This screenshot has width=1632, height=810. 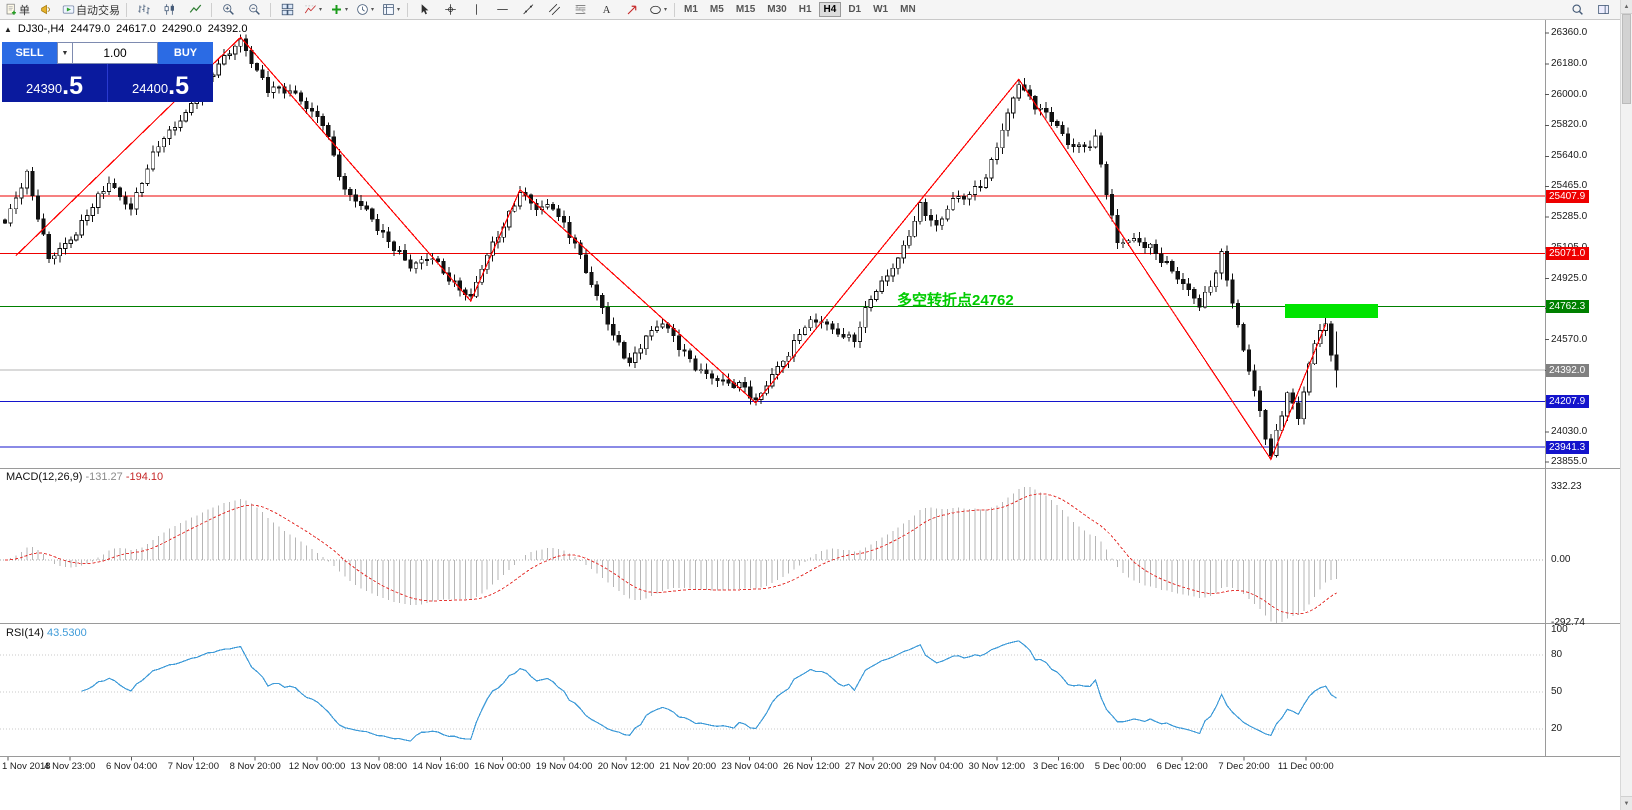 What do you see at coordinates (908, 9) in the screenshot?
I see `timeframe-mn-button: MN` at bounding box center [908, 9].